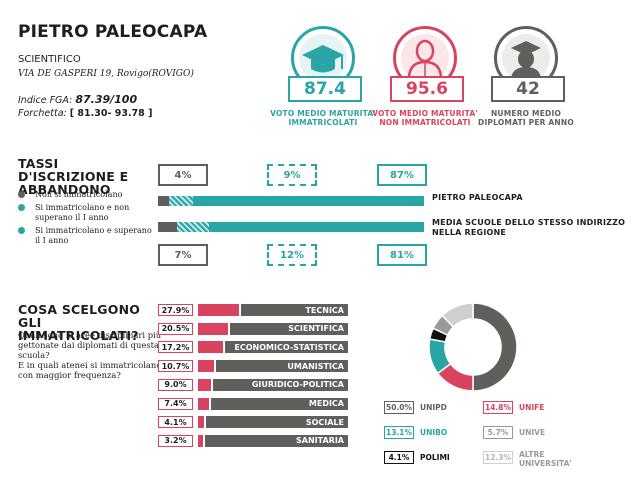 This screenshot has height=481, width=640. I want to click on scelte-title: COSA SCELGONO GLI IMMATRICOLATI?, so click(79, 322).